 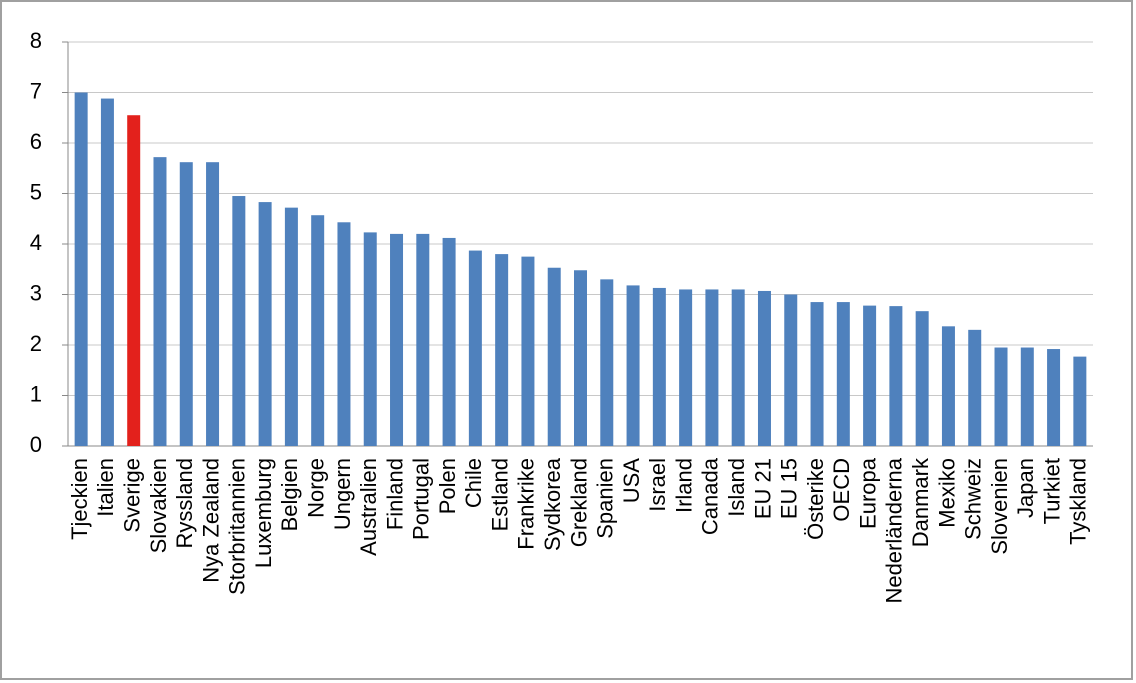 I want to click on x-tick-label: Japan, so click(x=1025, y=488).